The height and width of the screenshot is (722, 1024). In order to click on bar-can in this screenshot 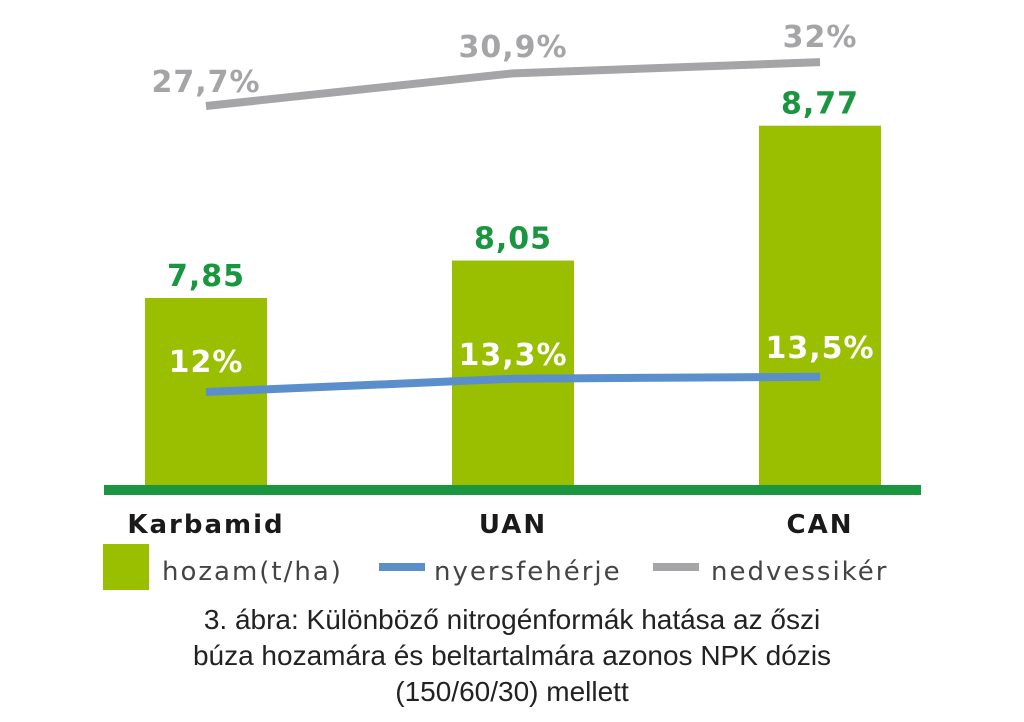, I will do `click(820, 307)`.